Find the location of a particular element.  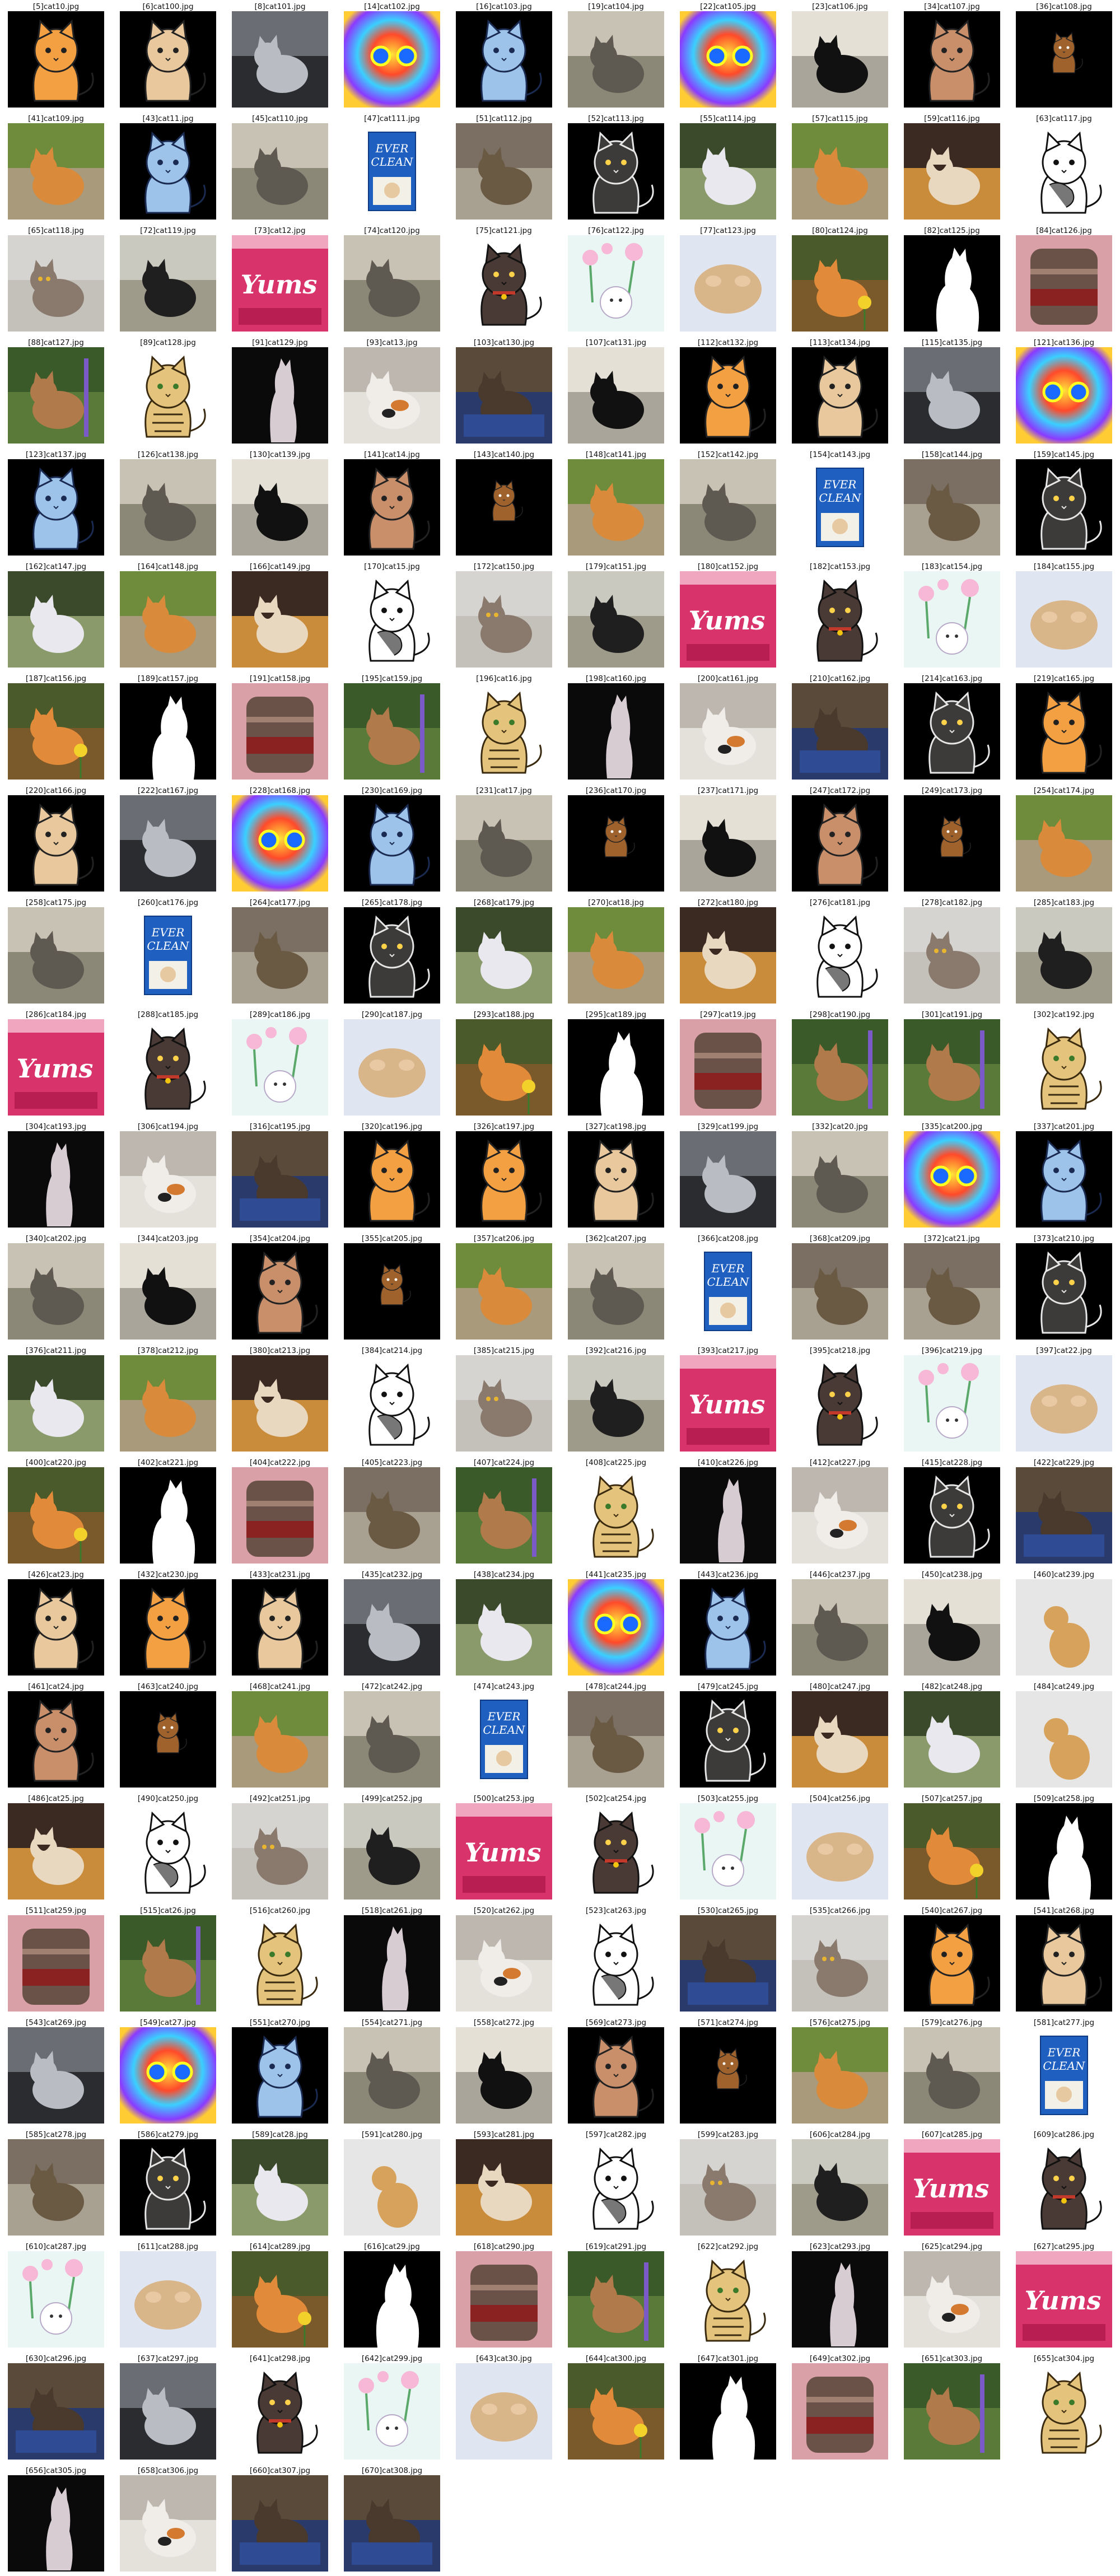

thumbnail-caption: [486]cat25.jpg is located at coordinates (56, 1799).